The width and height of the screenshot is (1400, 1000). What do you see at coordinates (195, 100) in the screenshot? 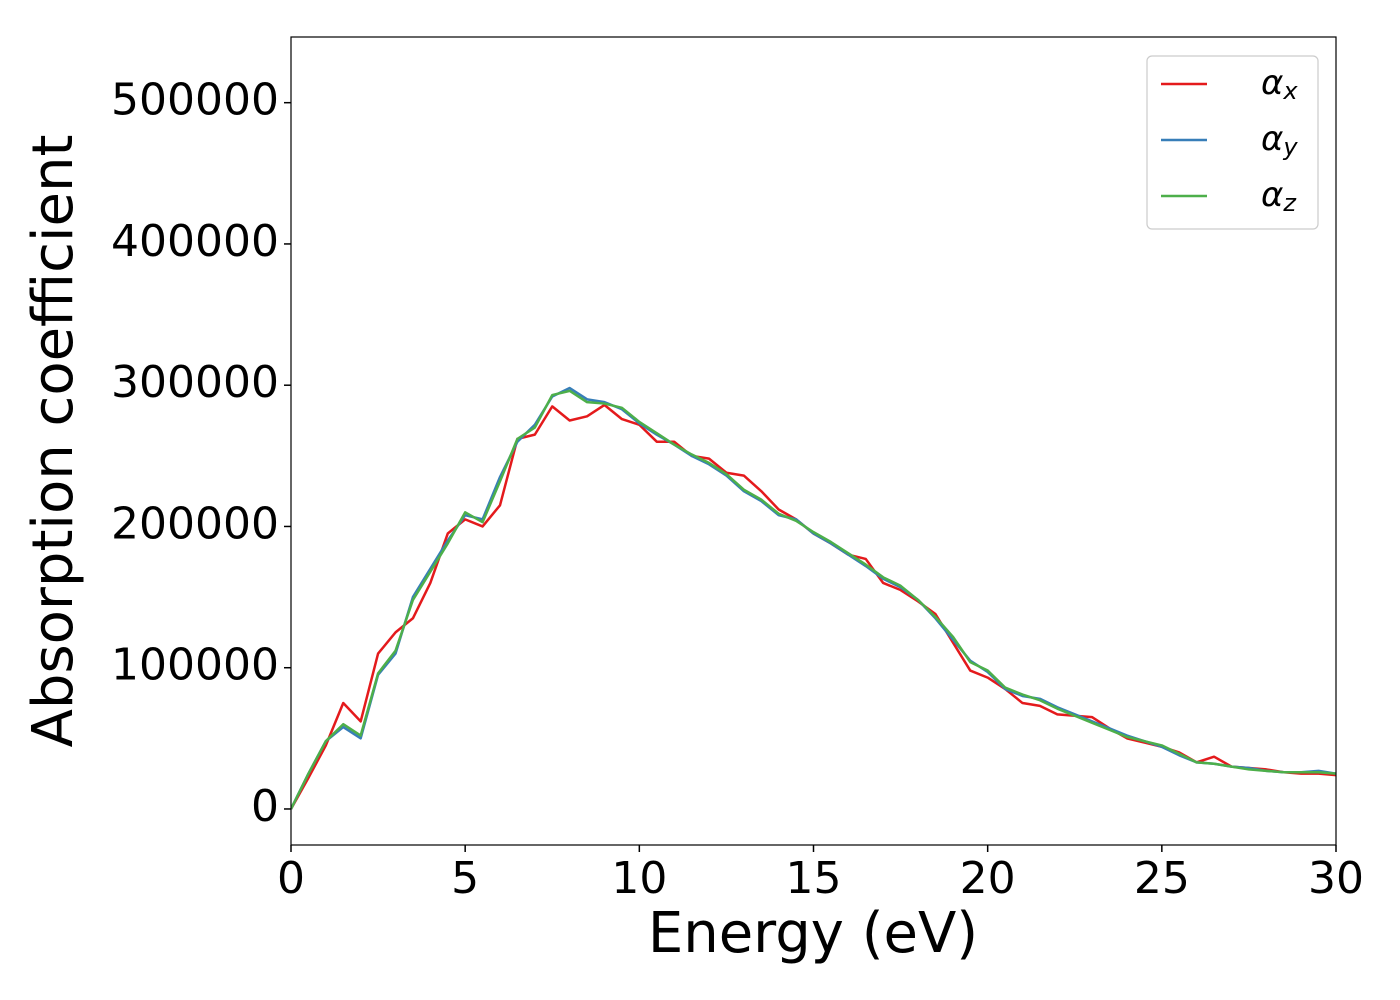
I see `y-tick-label: 500000` at bounding box center [195, 100].